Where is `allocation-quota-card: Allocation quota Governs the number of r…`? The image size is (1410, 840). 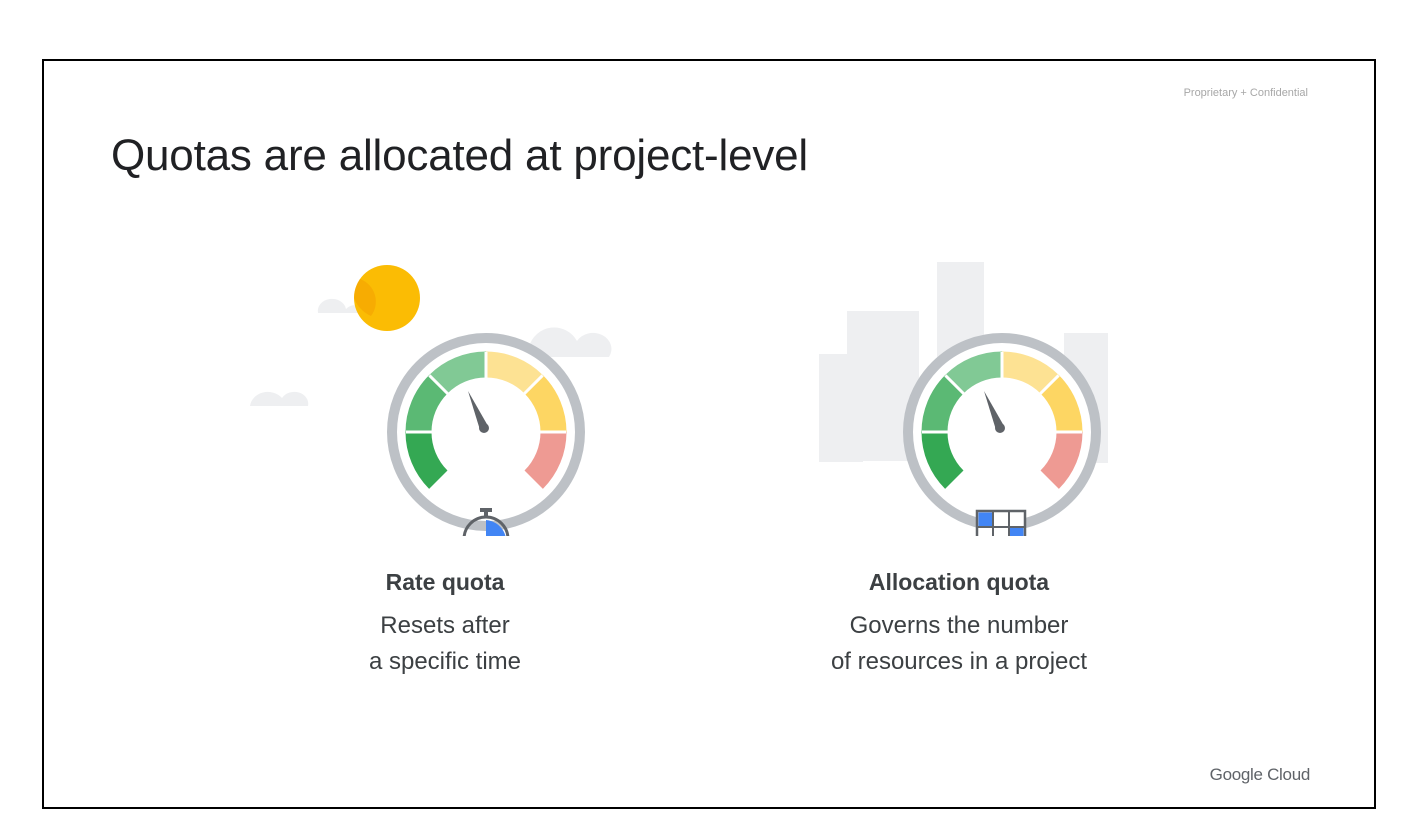
allocation-quota-card: Allocation quota Governs the number of r… is located at coordinates (959, 624).